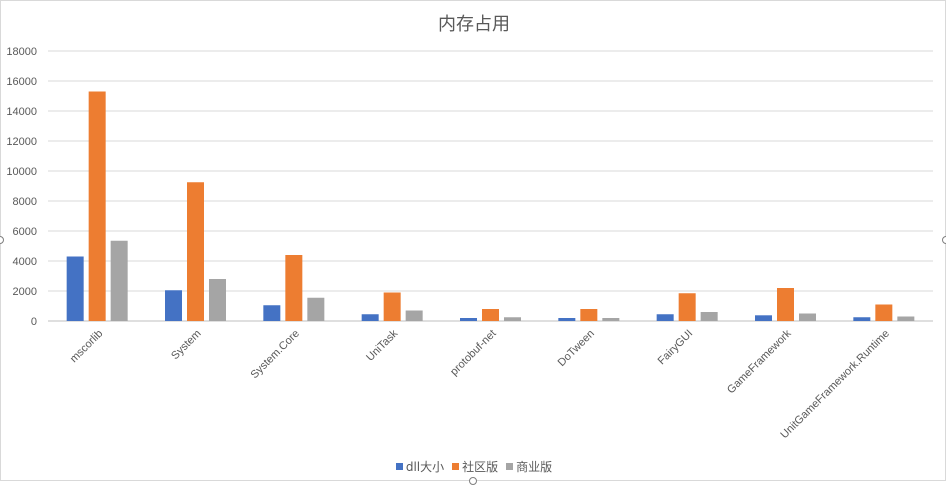 The image size is (946, 485). Describe the element at coordinates (473, 353) in the screenshot. I see `x-tick-label: protobuf-net` at that location.